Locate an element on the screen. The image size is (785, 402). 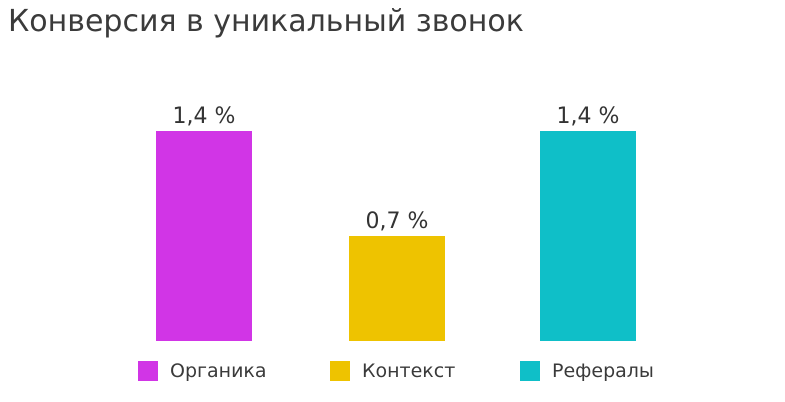
chart-title: Конверсия в уникальный звонок is located at coordinates (266, 21).